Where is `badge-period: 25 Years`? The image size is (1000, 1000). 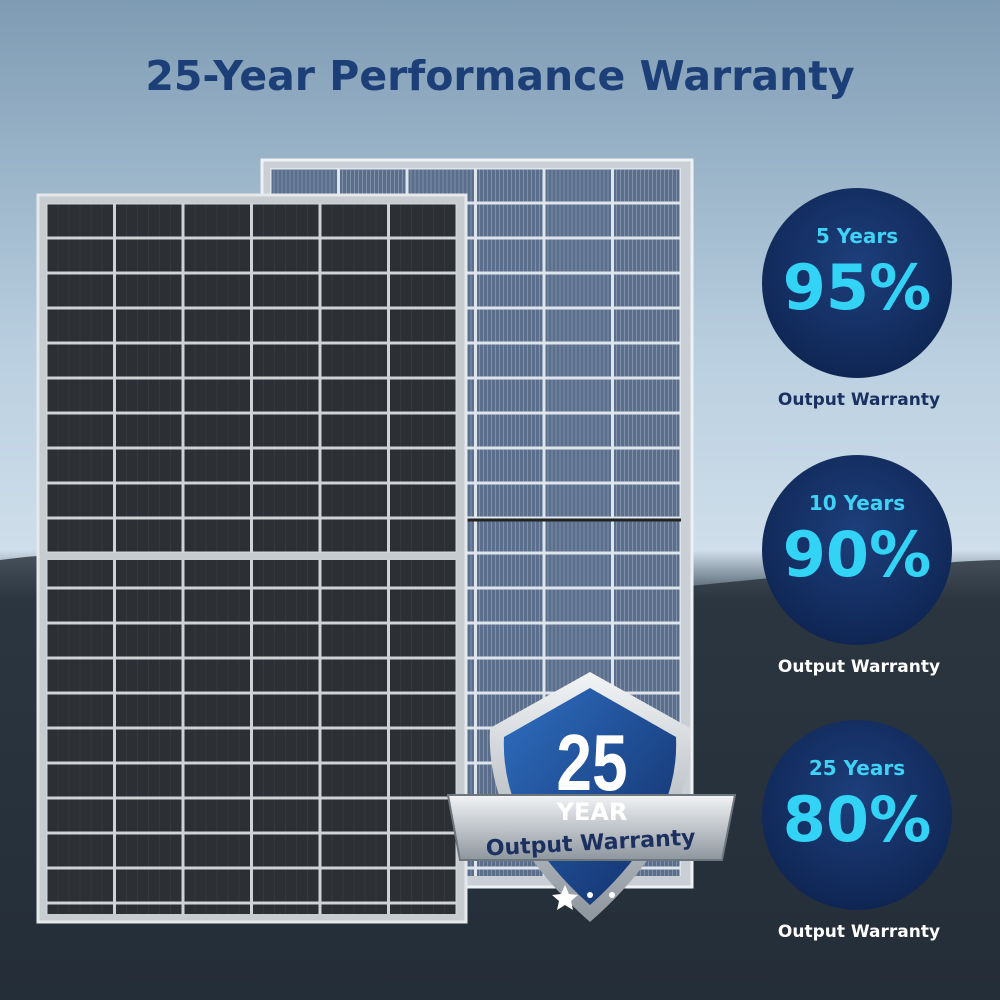
badge-period: 25 Years is located at coordinates (857, 768).